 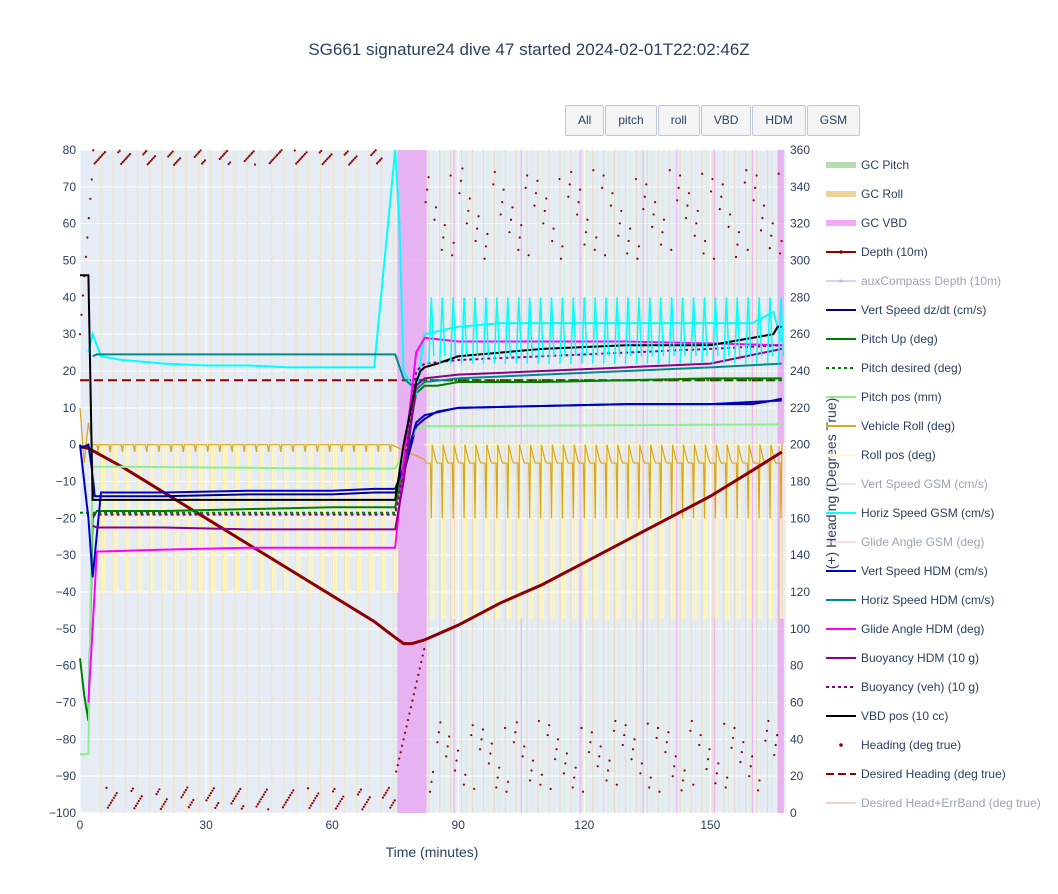 What do you see at coordinates (905, 629) in the screenshot?
I see `legend-item: Glide Angle HDM (deg)` at bounding box center [905, 629].